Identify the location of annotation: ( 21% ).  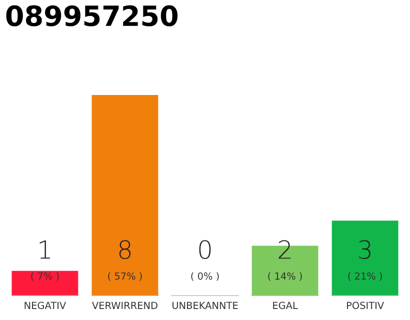
(365, 276).